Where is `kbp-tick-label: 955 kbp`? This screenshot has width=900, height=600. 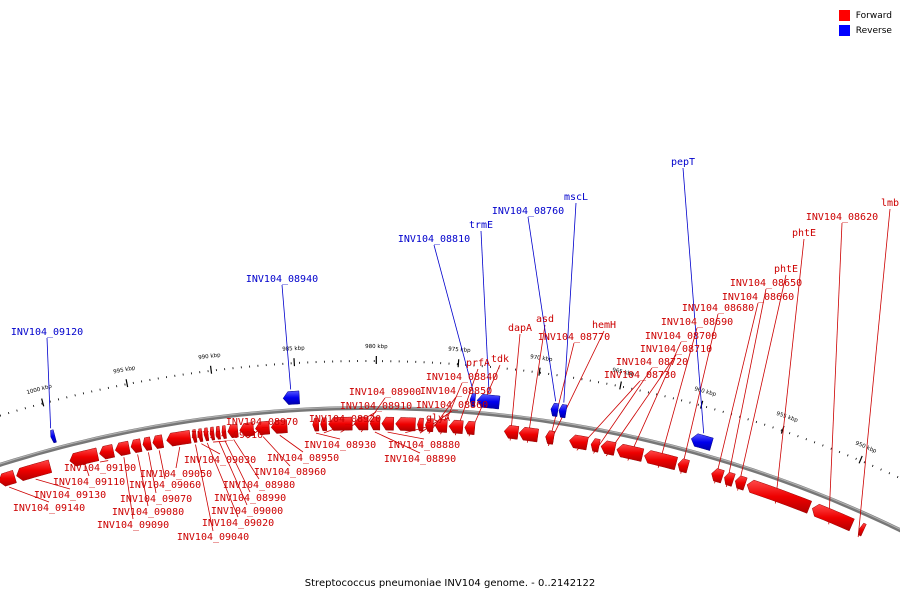 kbp-tick-label: 955 kbp is located at coordinates (787, 417).